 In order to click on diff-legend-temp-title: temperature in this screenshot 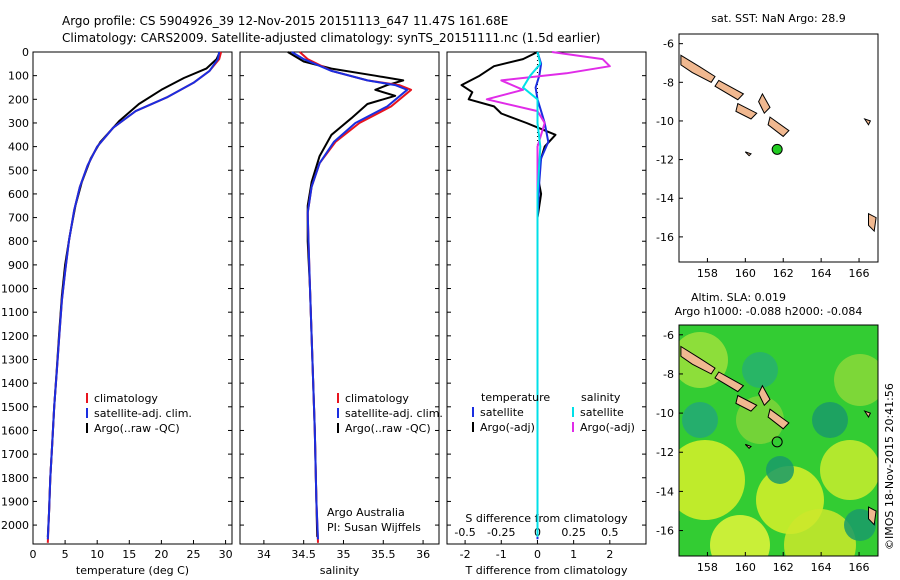, I will do `click(515, 397)`.